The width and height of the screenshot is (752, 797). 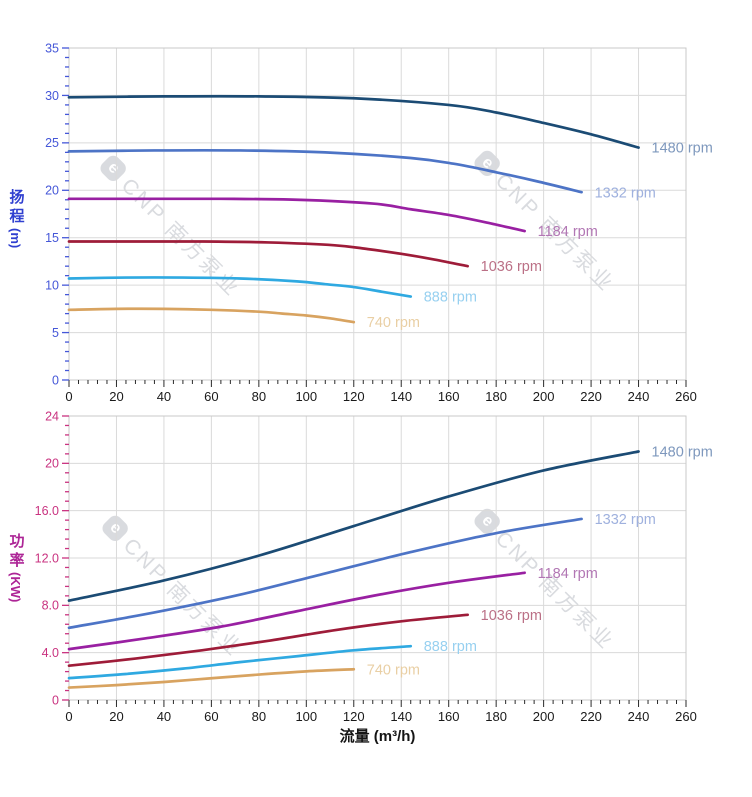 What do you see at coordinates (47, 511) in the screenshot?
I see `y-tick-label: 16.0` at bounding box center [47, 511].